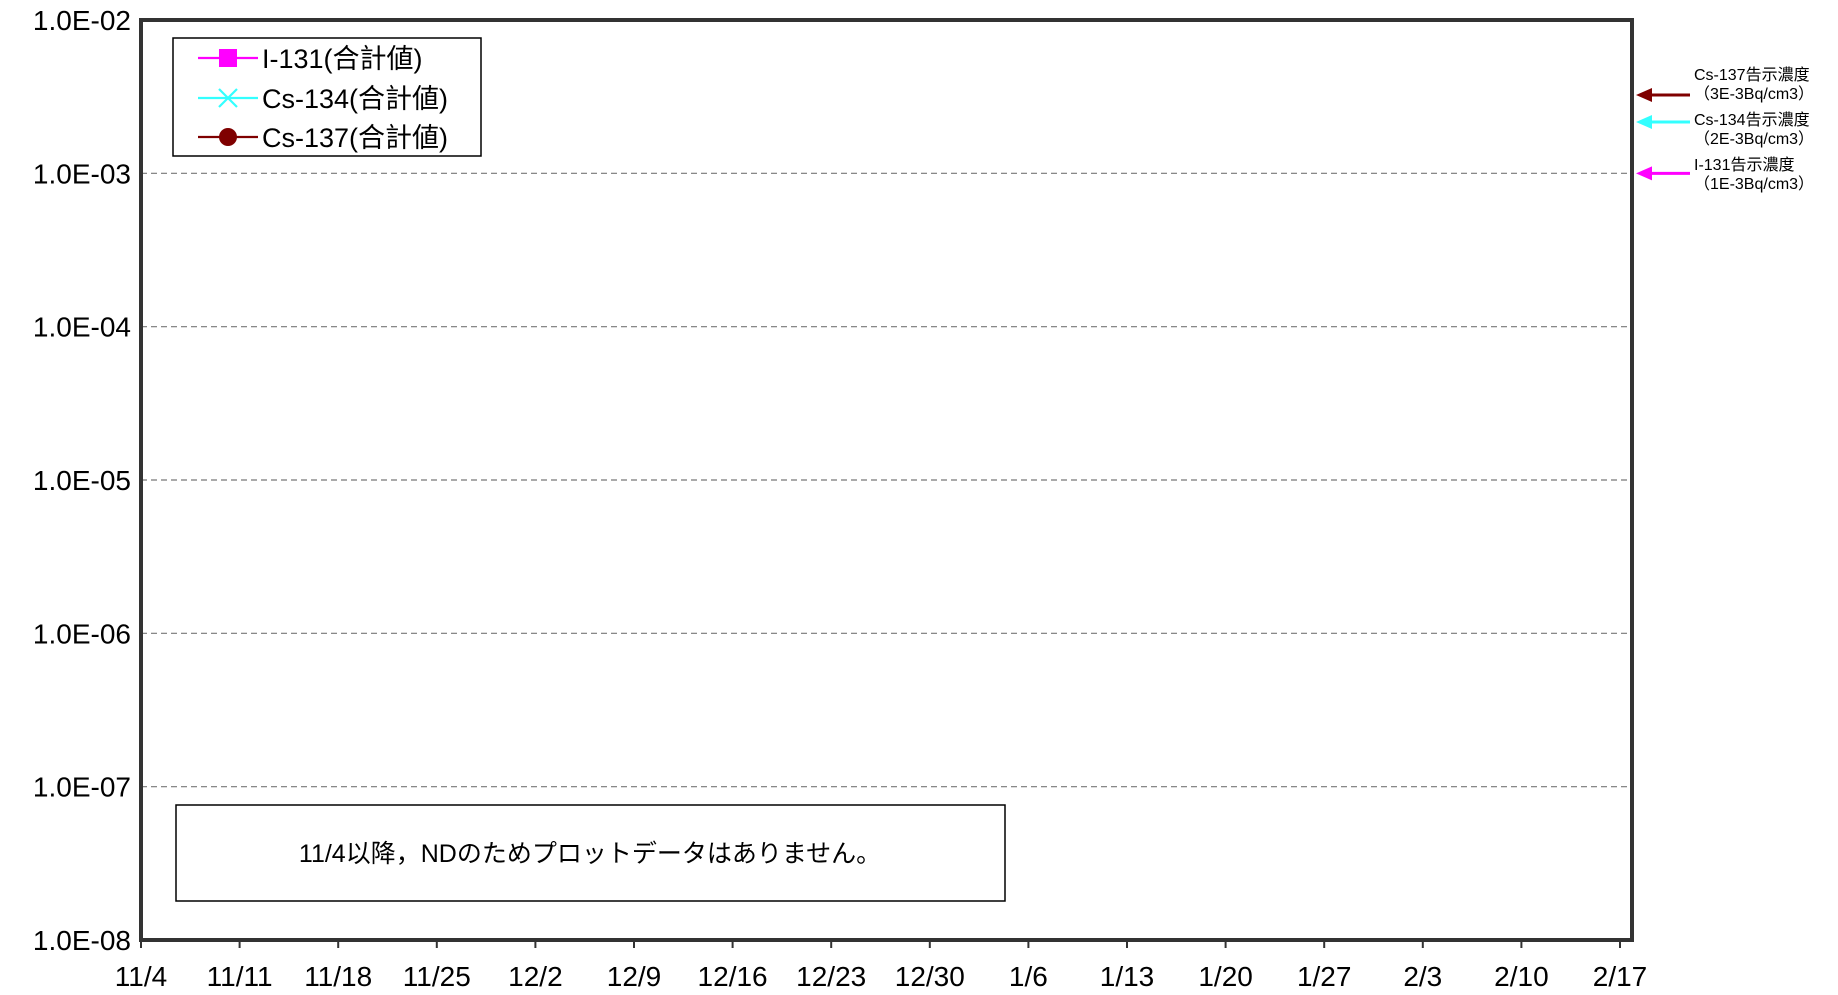  I want to click on y-tick-label: 1.0E-04, so click(82, 327).